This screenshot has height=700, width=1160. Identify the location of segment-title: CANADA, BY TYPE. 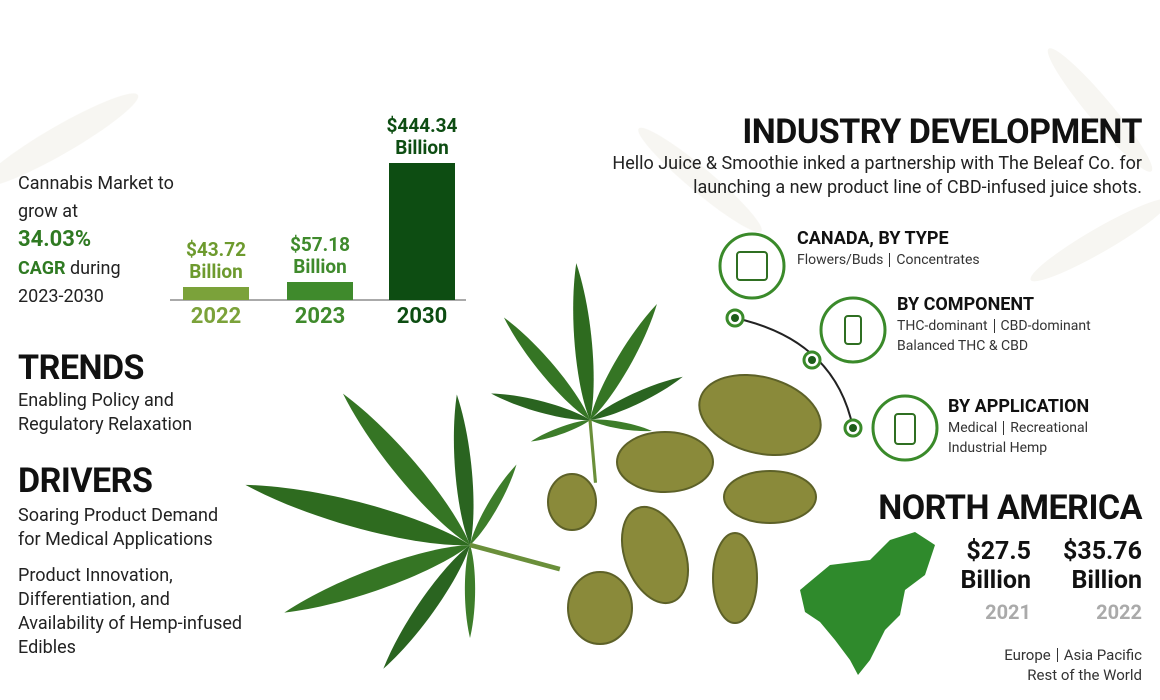
(873, 238).